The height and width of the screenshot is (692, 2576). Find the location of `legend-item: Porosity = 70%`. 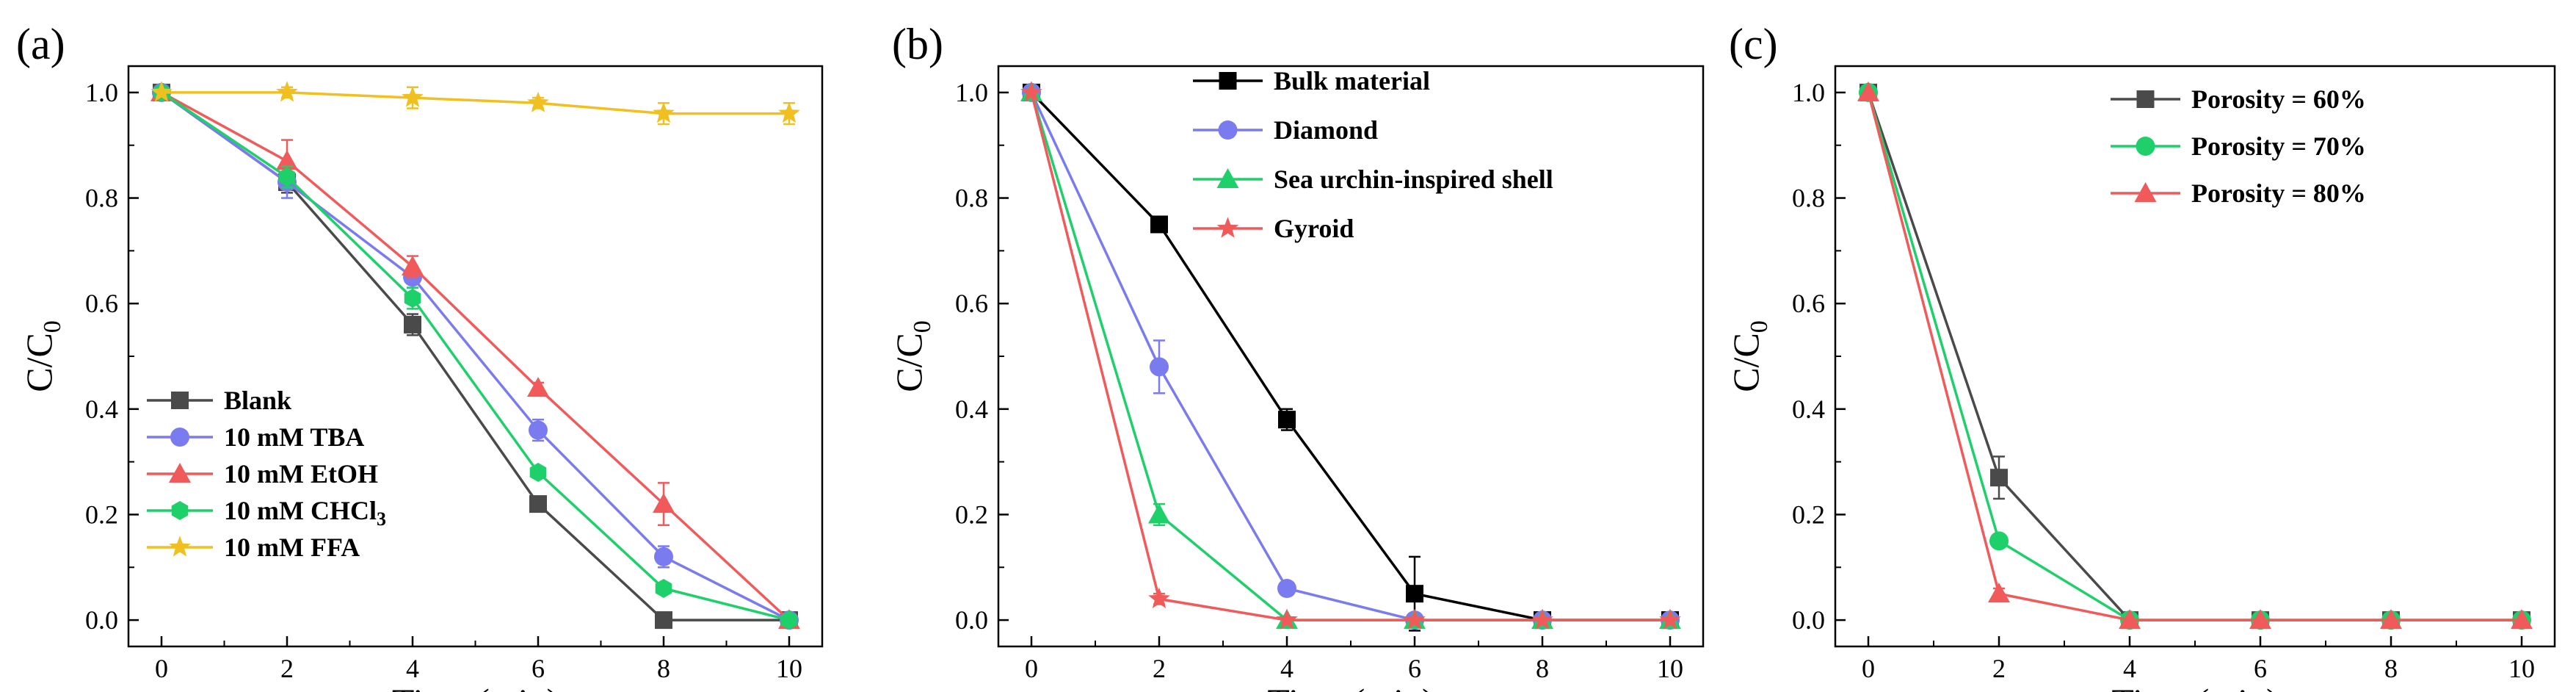

legend-item: Porosity = 70% is located at coordinates (2238, 146).